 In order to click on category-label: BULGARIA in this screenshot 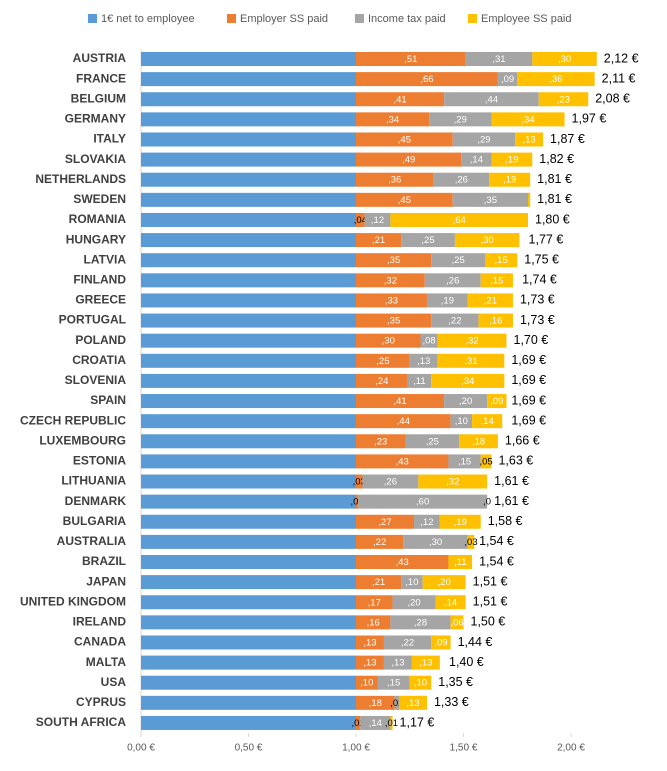, I will do `click(95, 521)`.